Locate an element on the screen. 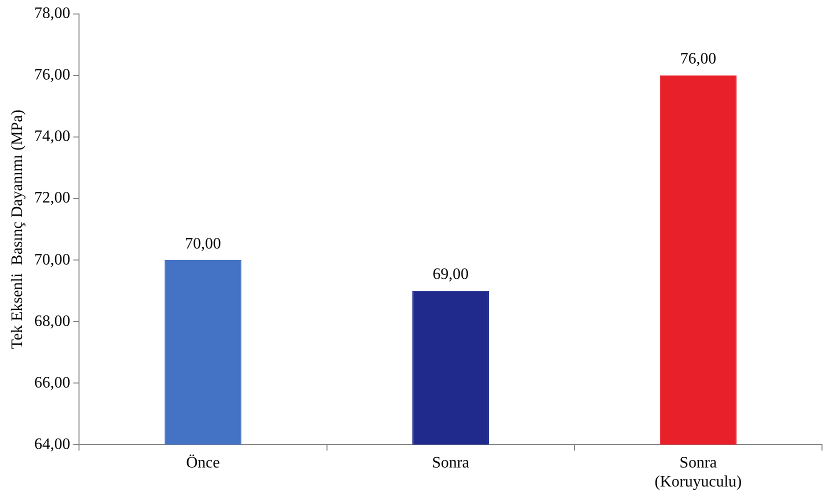  x-tick-label: Önce is located at coordinates (203, 463).